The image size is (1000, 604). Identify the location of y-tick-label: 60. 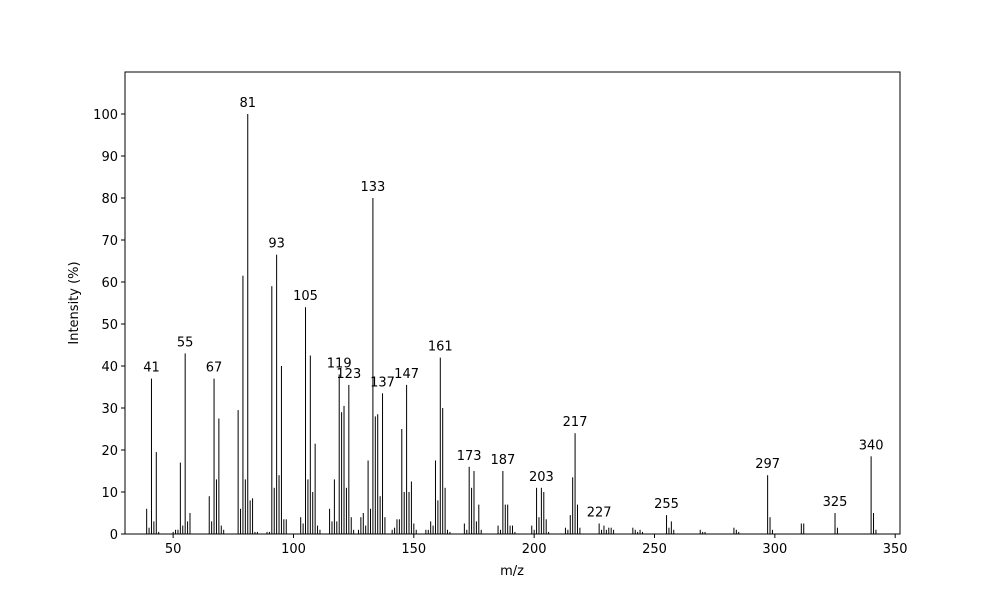
(109, 283).